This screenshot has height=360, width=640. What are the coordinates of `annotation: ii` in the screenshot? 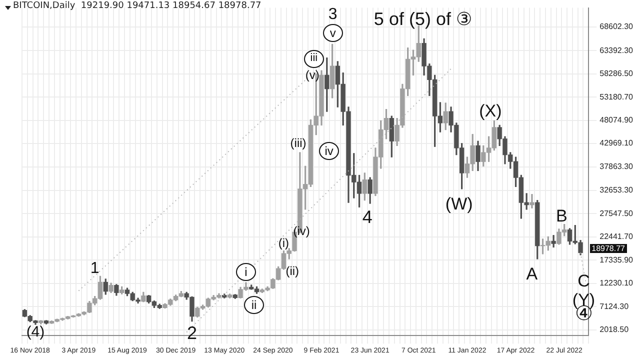 It's located at (254, 305).